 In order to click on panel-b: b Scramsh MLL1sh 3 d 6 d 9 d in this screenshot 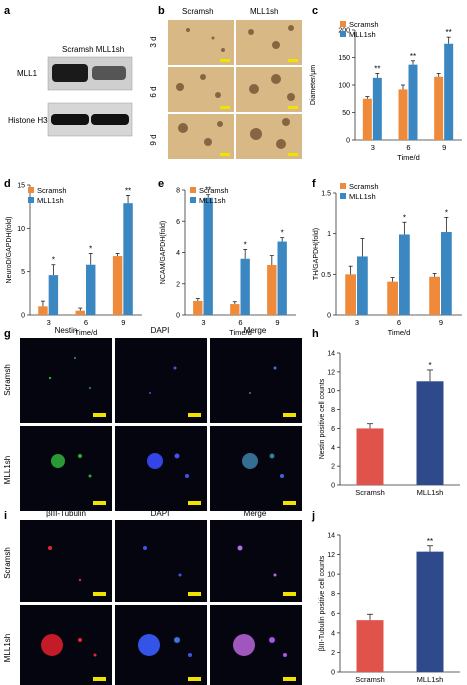, I will do `click(225, 82)`.